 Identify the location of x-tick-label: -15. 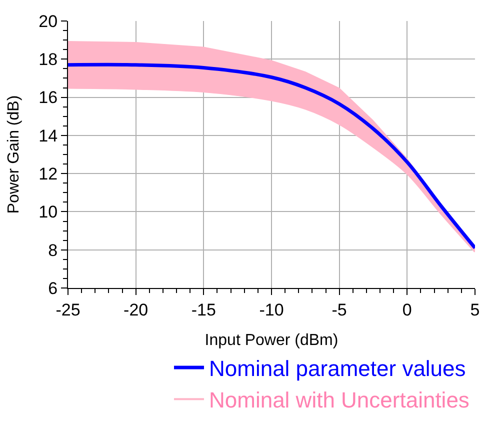
(203, 310).